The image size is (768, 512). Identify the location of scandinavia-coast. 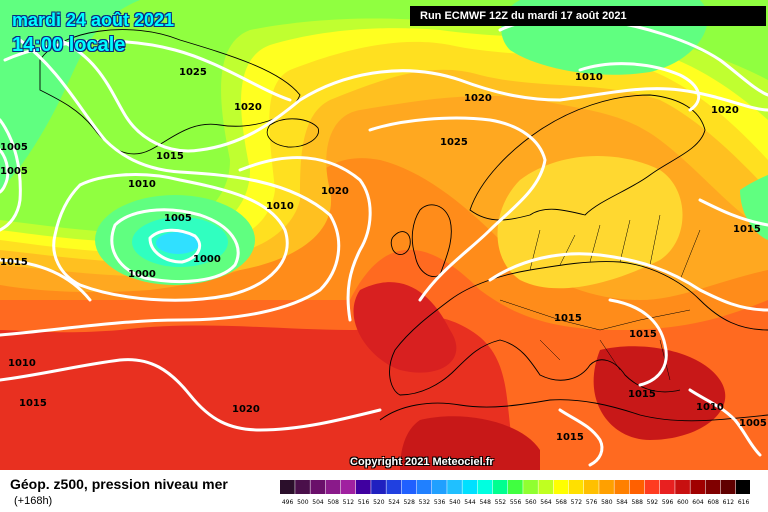
(587, 157).